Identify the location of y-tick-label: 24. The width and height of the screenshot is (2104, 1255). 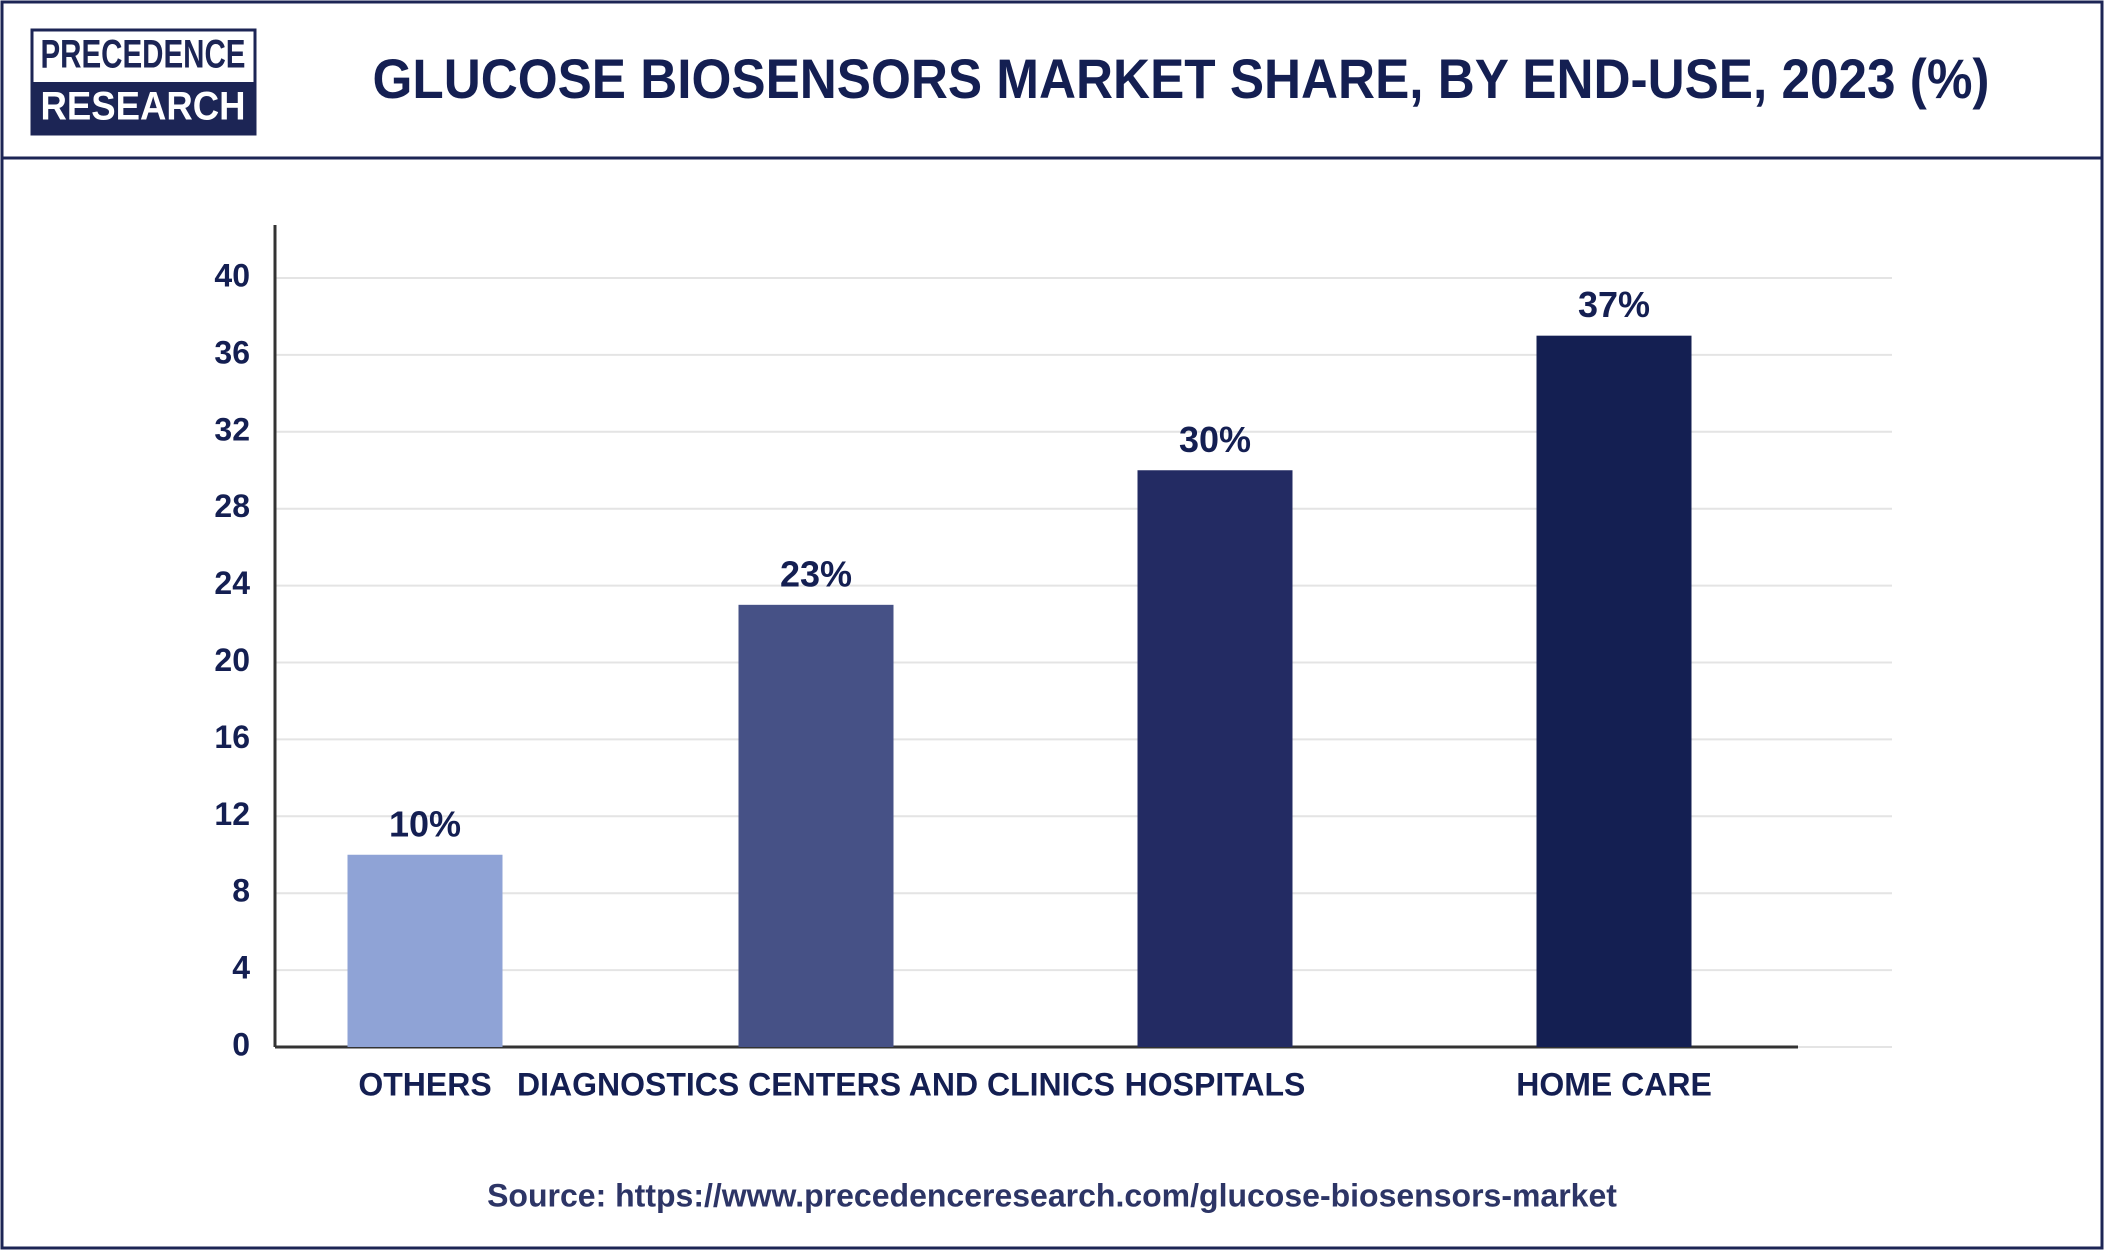
(232, 583).